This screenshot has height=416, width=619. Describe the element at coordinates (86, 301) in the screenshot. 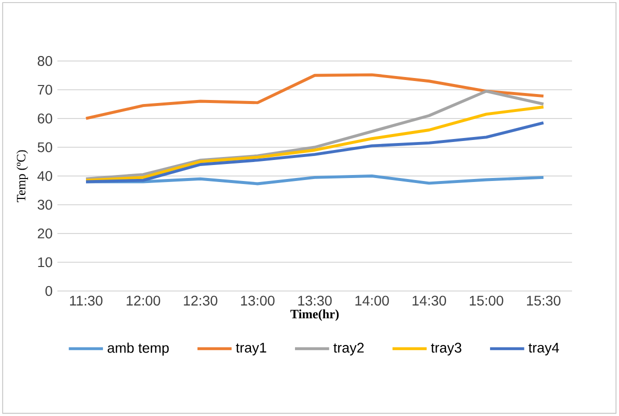

I see `x-tick-label: 11:30` at that location.